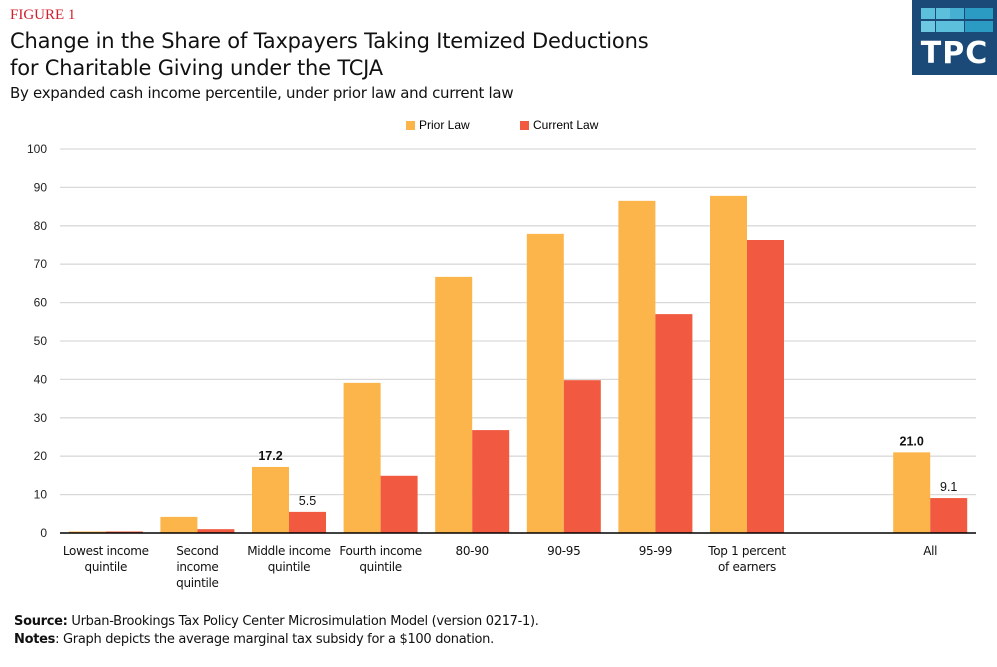 This screenshot has width=997, height=667. I want to click on tpc-logo: TPC, so click(954, 37).